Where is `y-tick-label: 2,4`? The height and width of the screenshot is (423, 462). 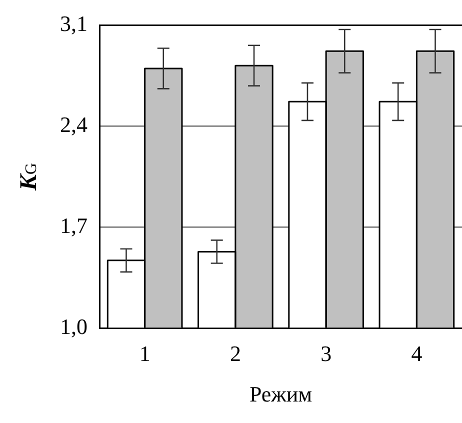 y-tick-label: 2,4 is located at coordinates (74, 124).